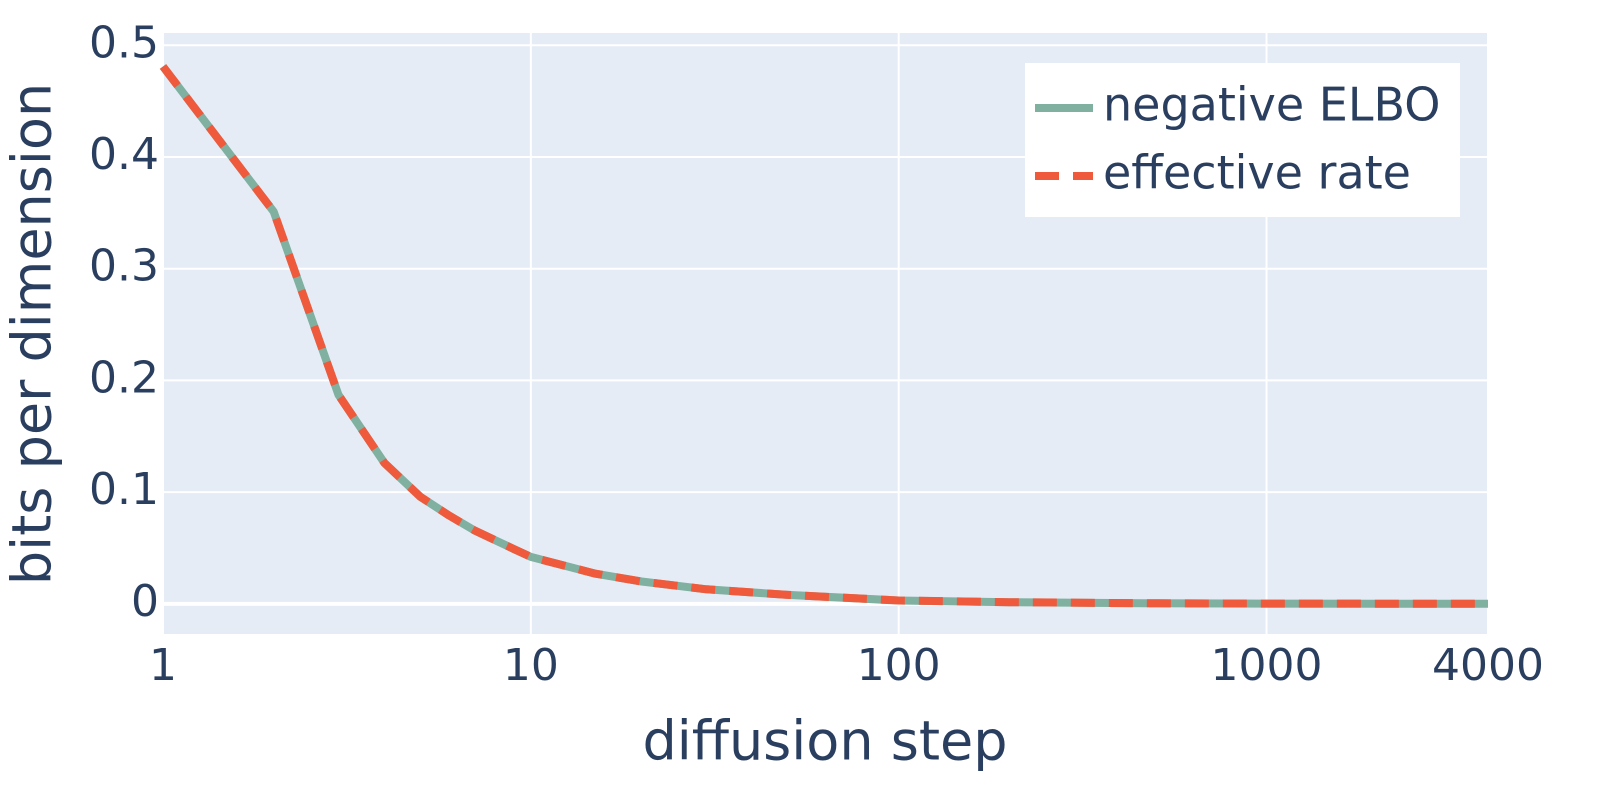 This screenshot has width=1600, height=800. Describe the element at coordinates (163, 665) in the screenshot. I see `x-tick-label: 1` at that location.